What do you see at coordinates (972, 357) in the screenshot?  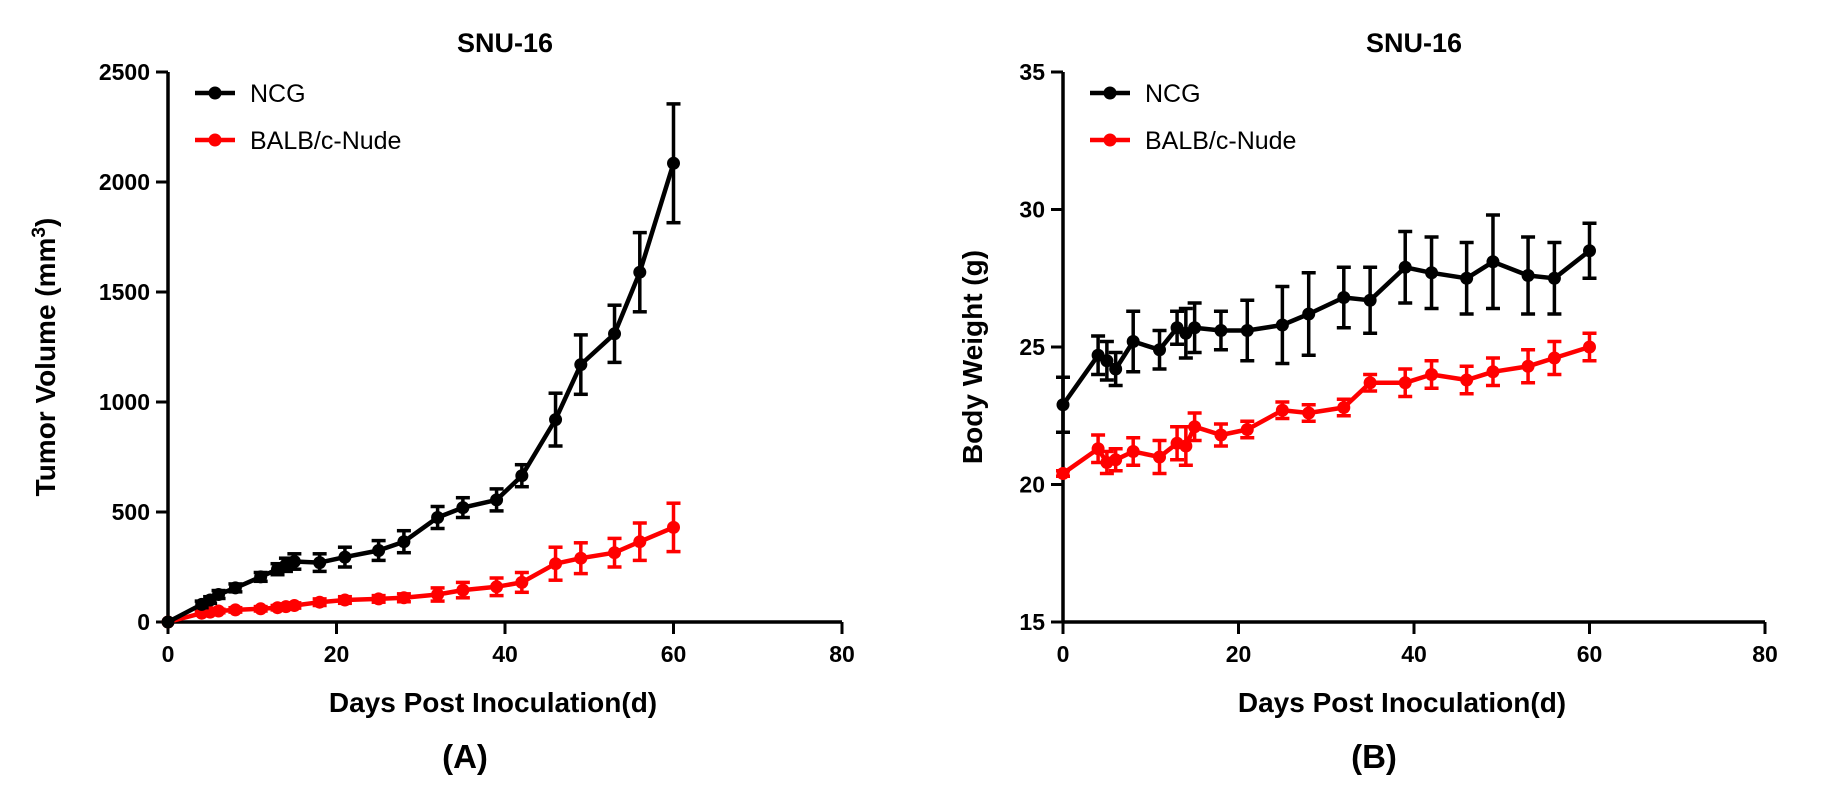 I see `y-axis-label-main: Body Weight (g)` at bounding box center [972, 357].